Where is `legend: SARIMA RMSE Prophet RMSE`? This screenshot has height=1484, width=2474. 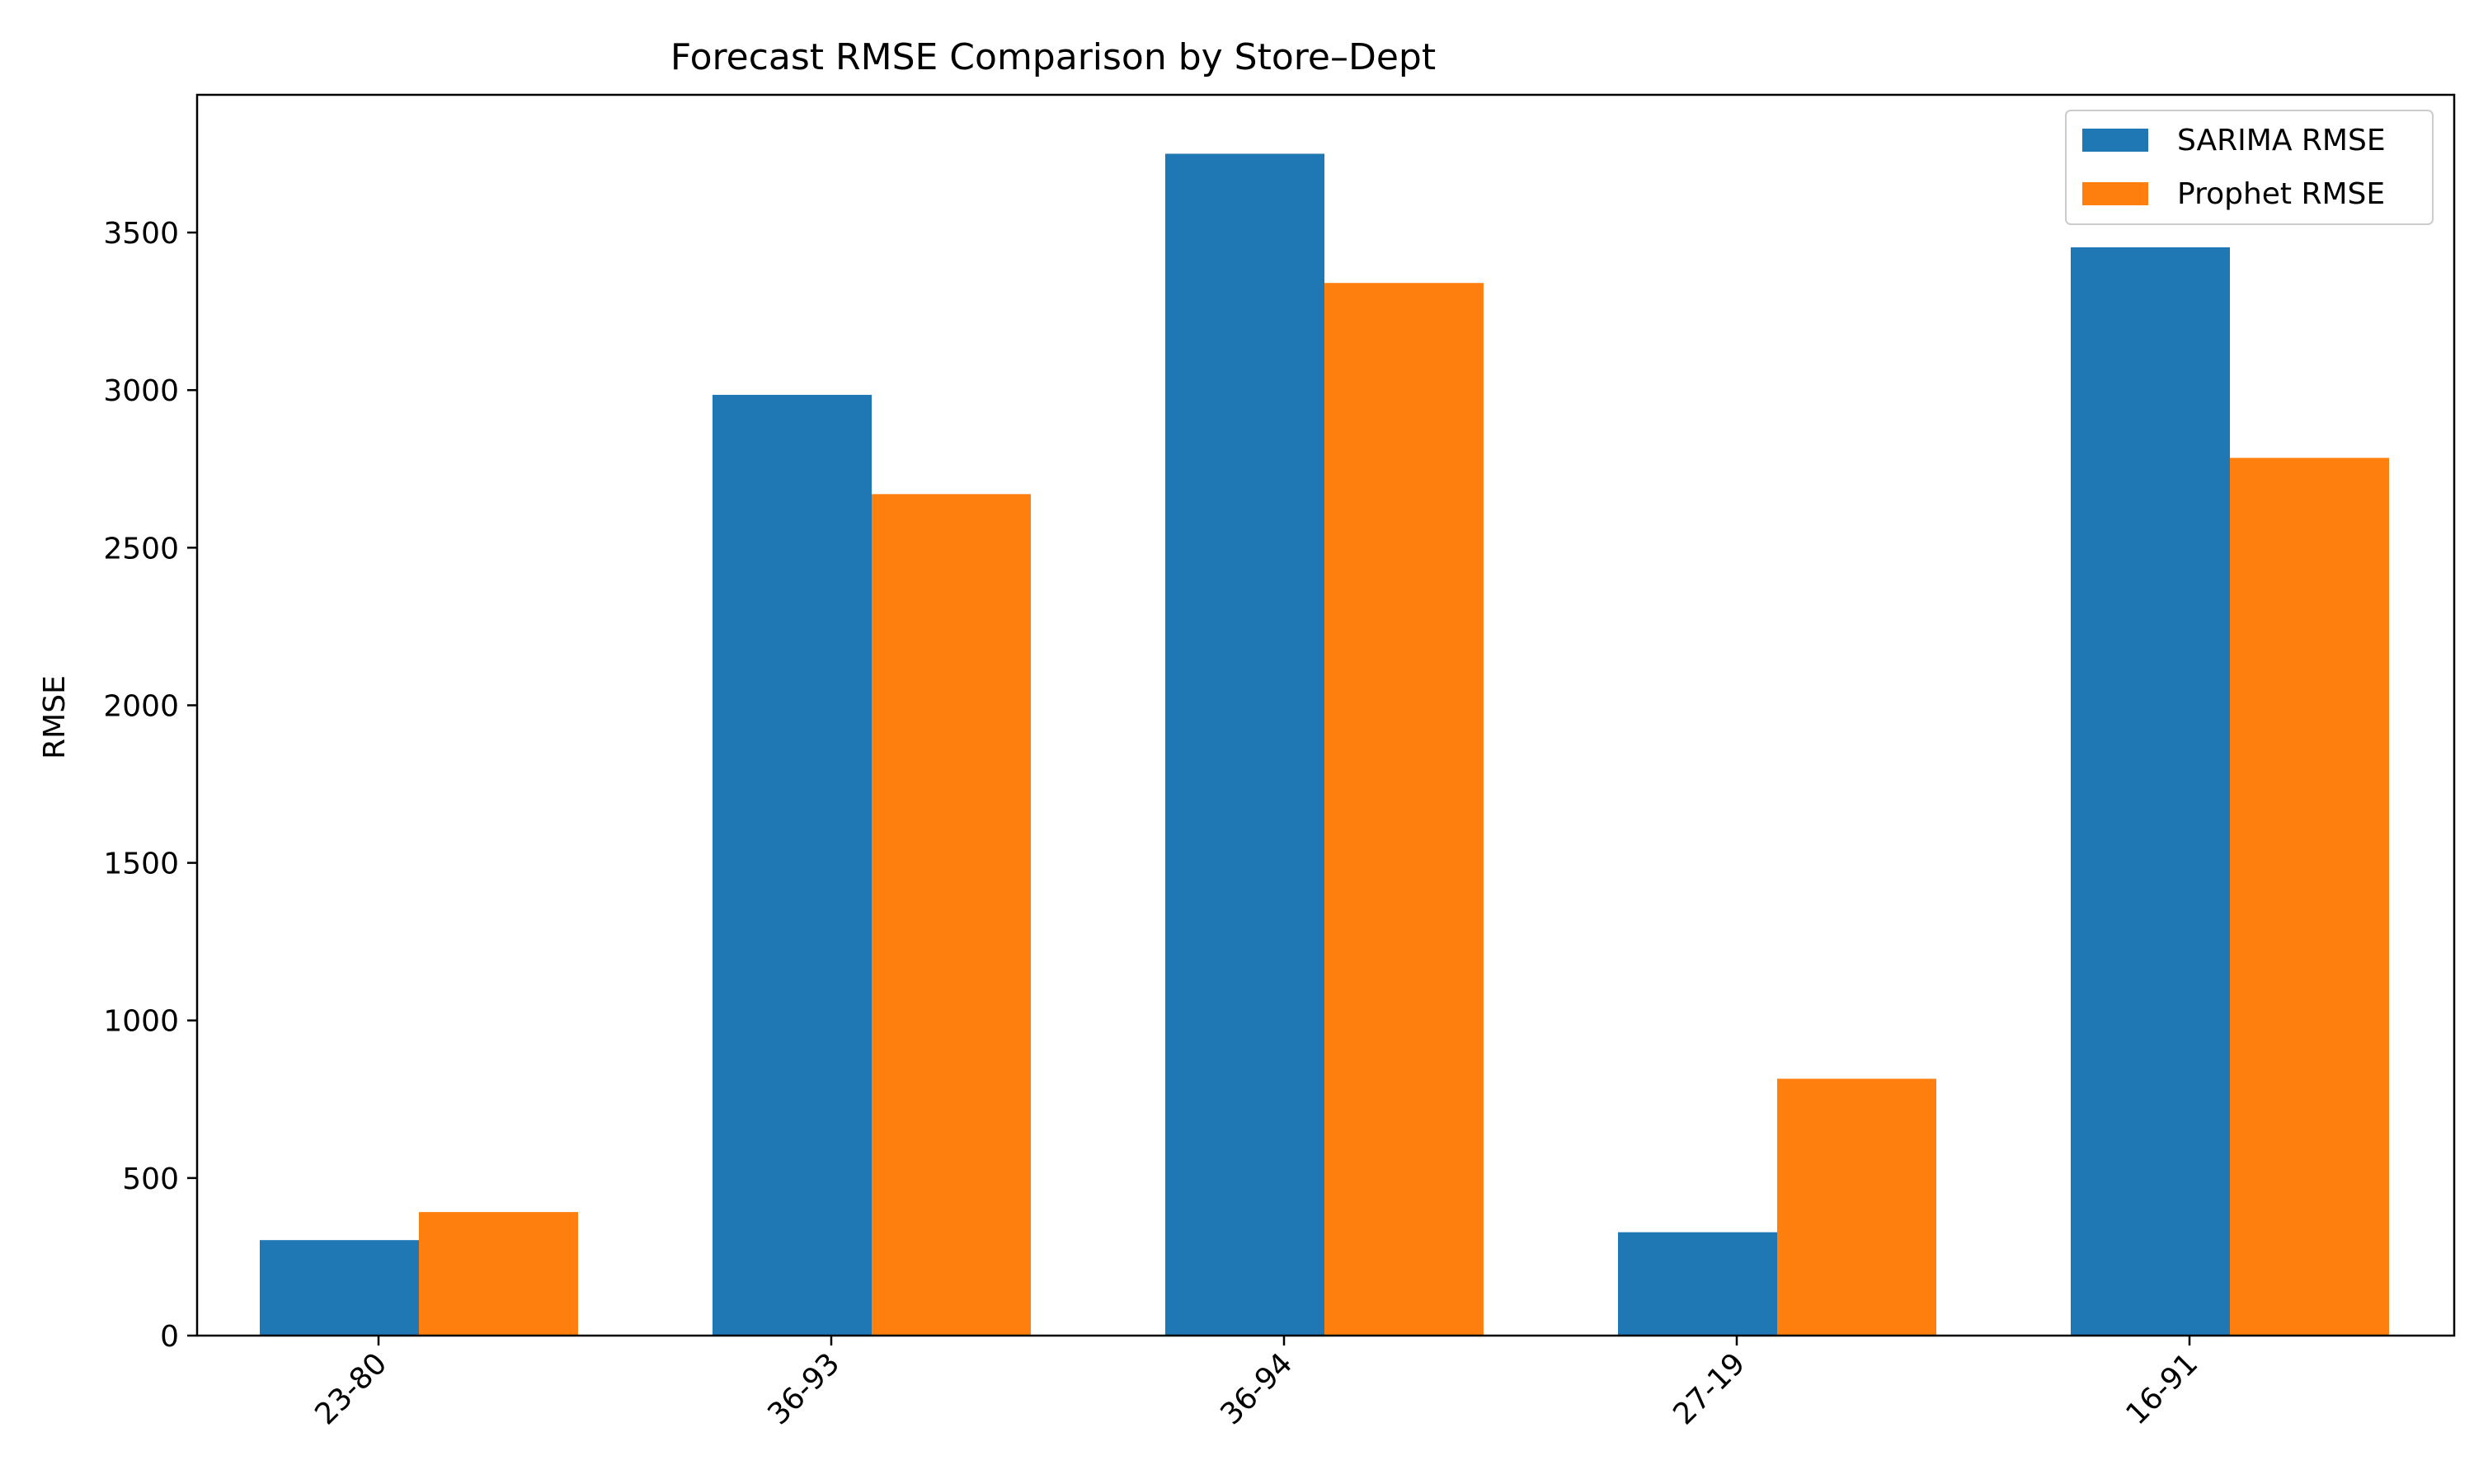 legend: SARIMA RMSE Prophet RMSE is located at coordinates (2249, 167).